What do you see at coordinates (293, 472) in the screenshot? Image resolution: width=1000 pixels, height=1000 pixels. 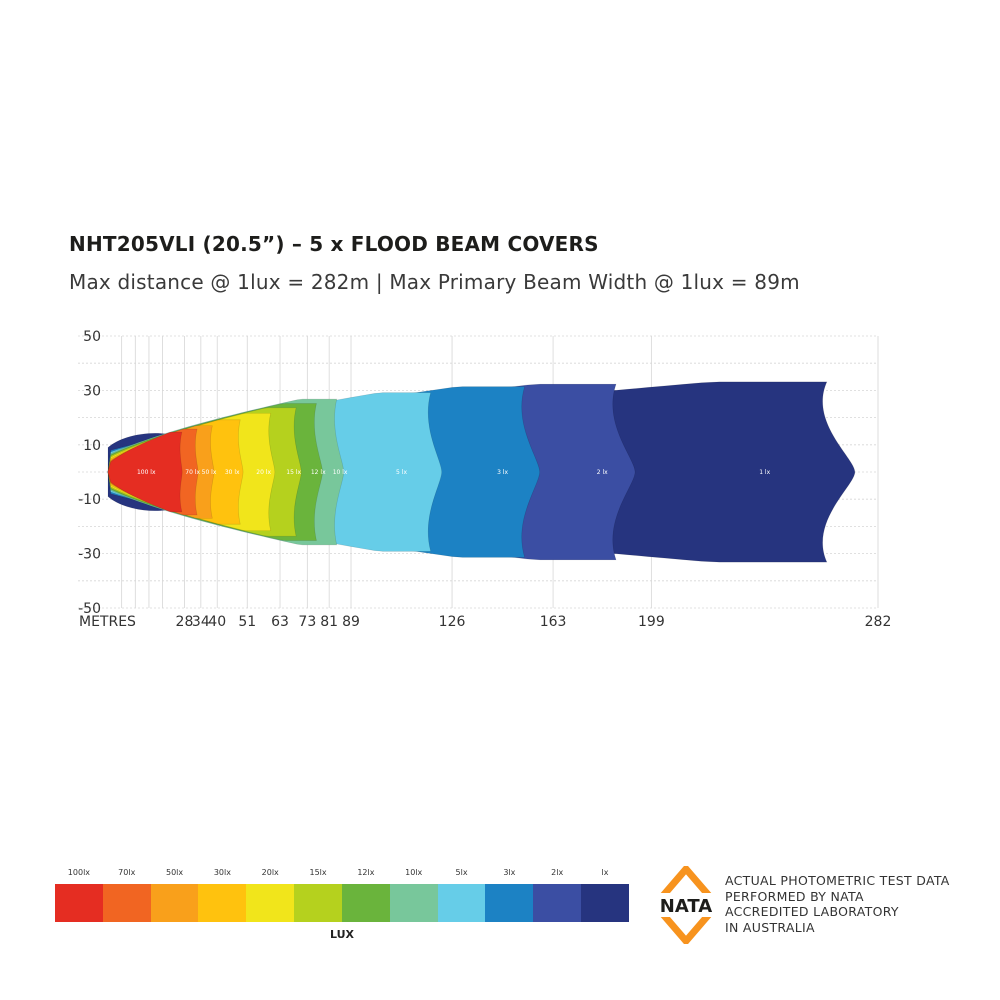 I see `isolux-zone-label: 15 lx` at bounding box center [293, 472].